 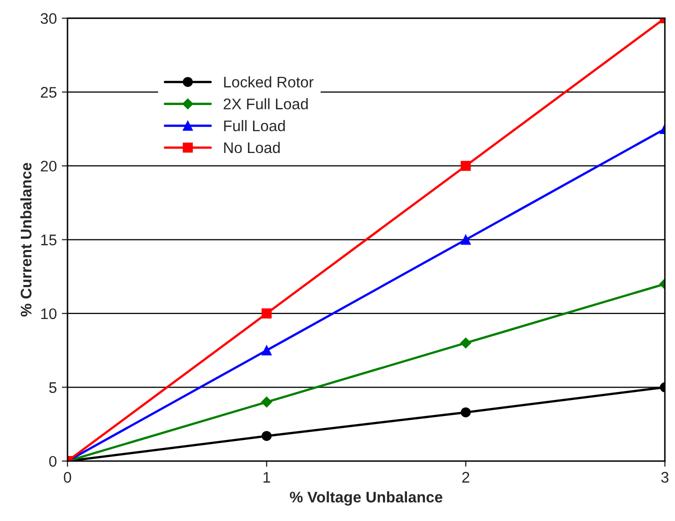 What do you see at coordinates (52, 461) in the screenshot?
I see `y-tick-label: 0` at bounding box center [52, 461].